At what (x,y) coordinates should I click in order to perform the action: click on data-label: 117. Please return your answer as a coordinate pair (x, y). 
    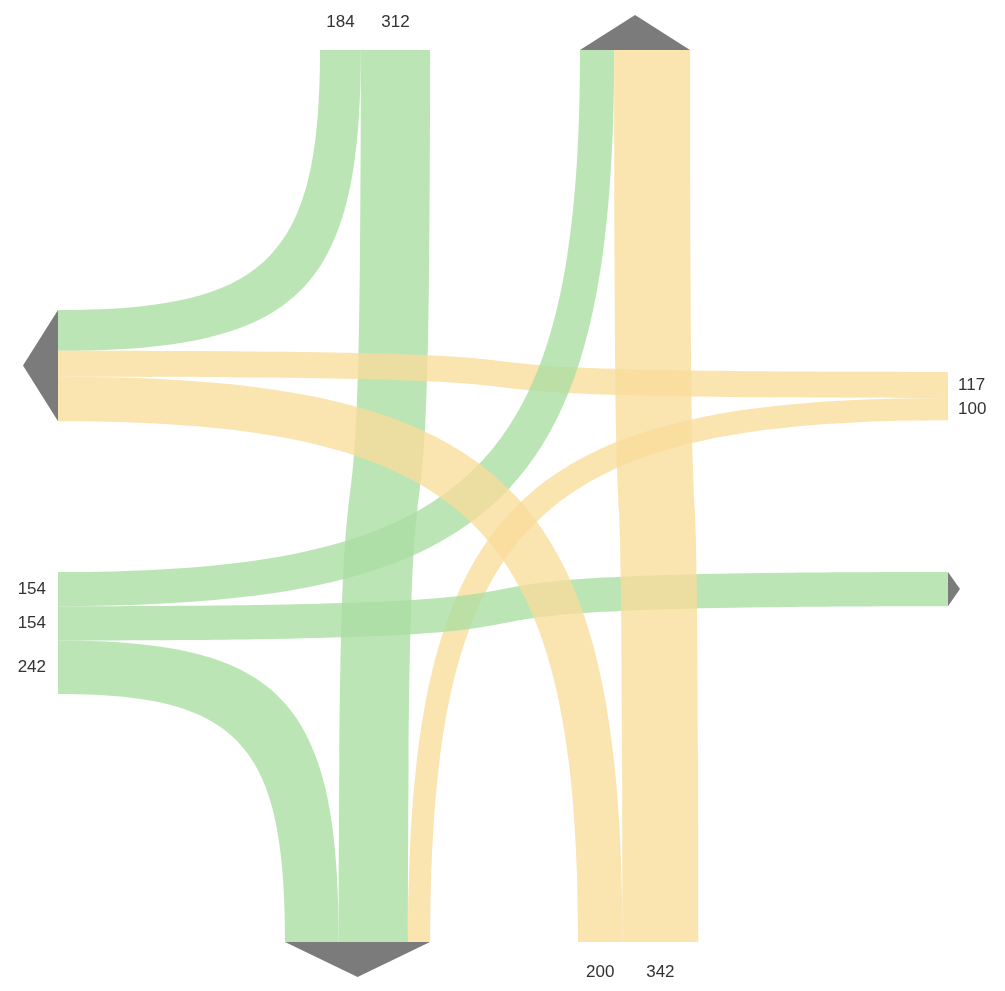
    Looking at the image, I should click on (972, 384).